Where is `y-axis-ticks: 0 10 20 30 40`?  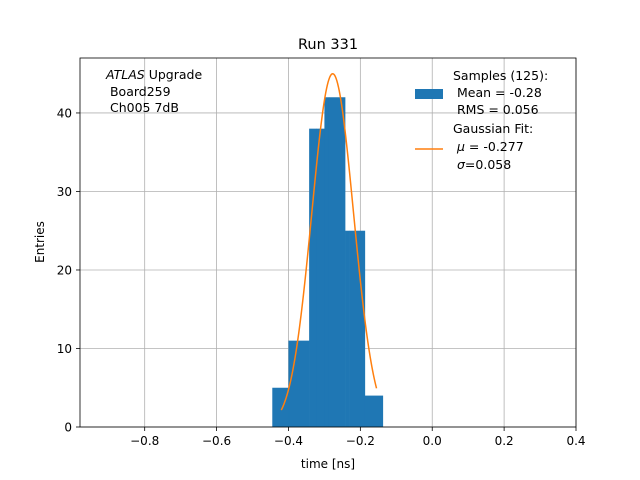
y-axis-ticks: 0 10 20 30 40 is located at coordinates (68, 270).